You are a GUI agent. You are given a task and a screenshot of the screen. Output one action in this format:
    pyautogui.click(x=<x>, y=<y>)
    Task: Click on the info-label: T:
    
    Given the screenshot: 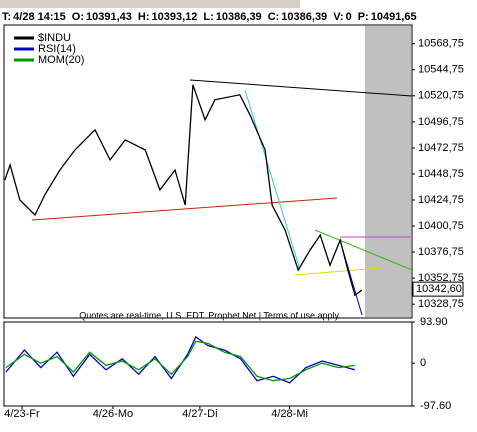 What is the action you would take?
    pyautogui.click(x=6, y=17)
    